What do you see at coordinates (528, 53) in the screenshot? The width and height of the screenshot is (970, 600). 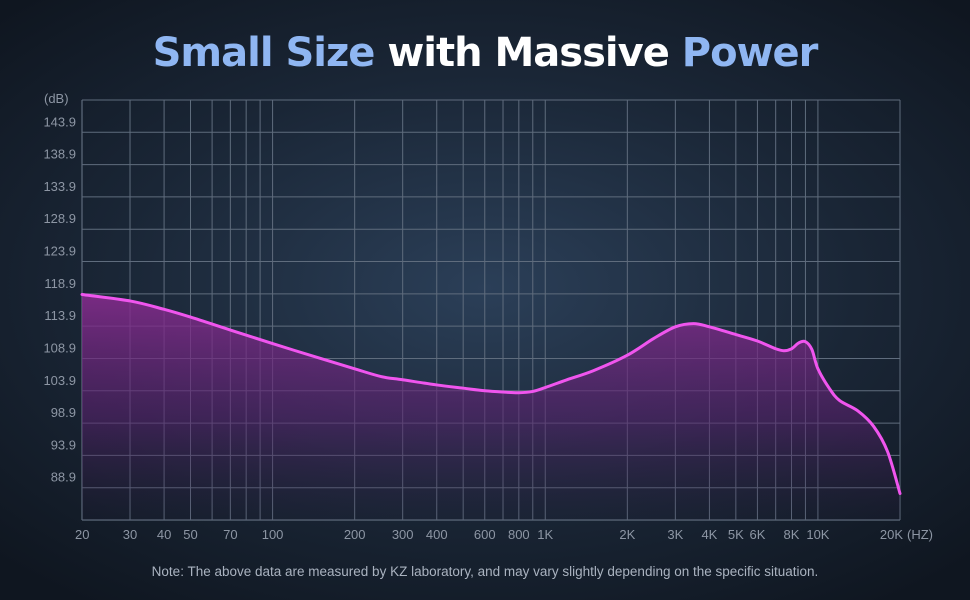 I see `title-part-2: with Massive` at bounding box center [528, 53].